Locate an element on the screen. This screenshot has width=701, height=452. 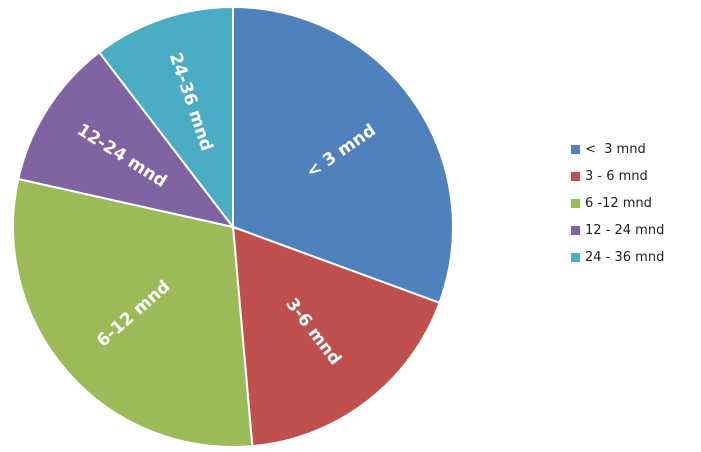
legend-item: 12 - 24 mnd is located at coordinates (617, 230).